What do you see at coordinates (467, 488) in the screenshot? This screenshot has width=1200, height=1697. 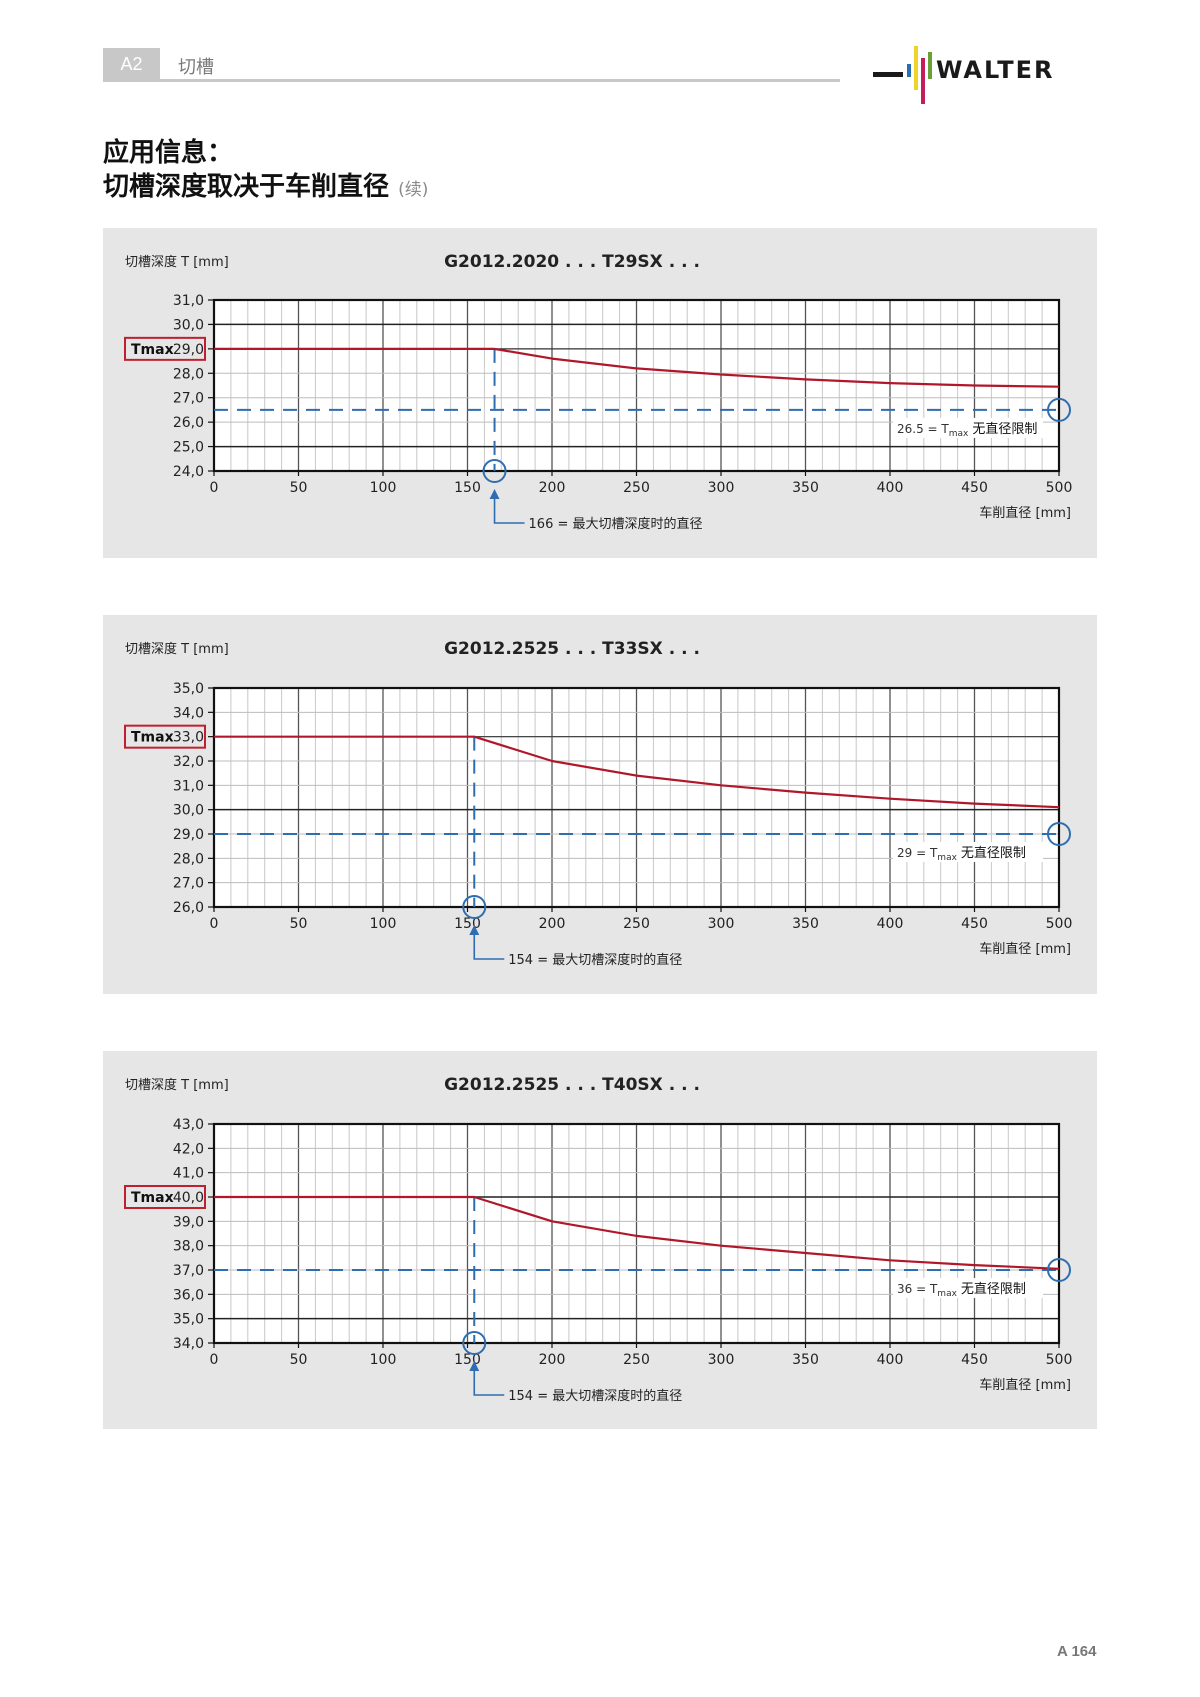 I see `x-tick-label: 150` at bounding box center [467, 488].